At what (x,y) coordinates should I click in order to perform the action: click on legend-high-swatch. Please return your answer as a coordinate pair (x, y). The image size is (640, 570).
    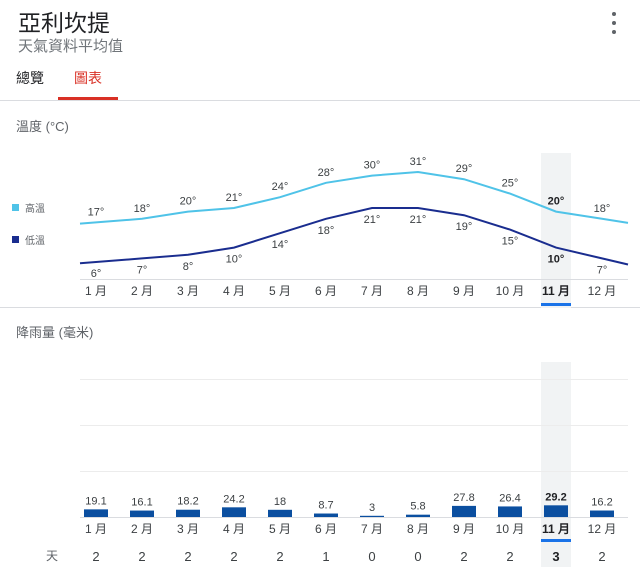
    Looking at the image, I should click on (15, 207).